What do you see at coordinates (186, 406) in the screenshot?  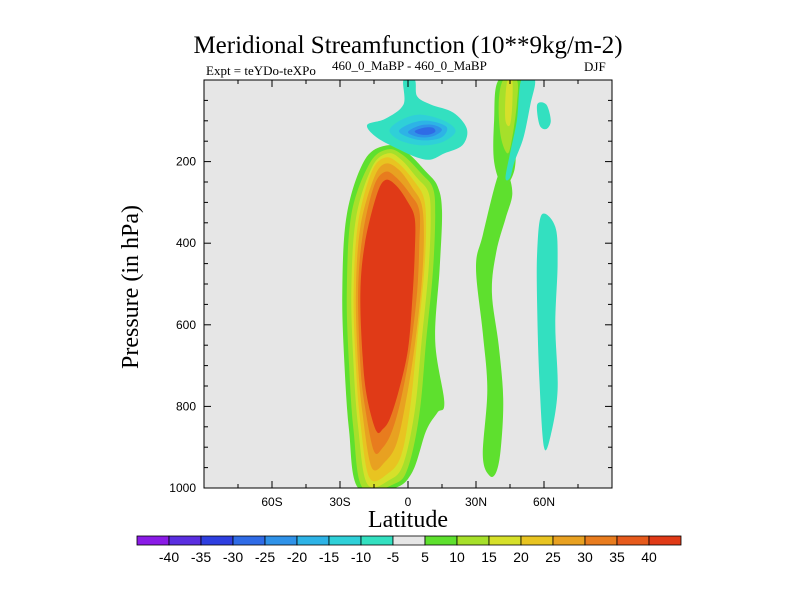 I see `y-tick-label: 800` at bounding box center [186, 406].